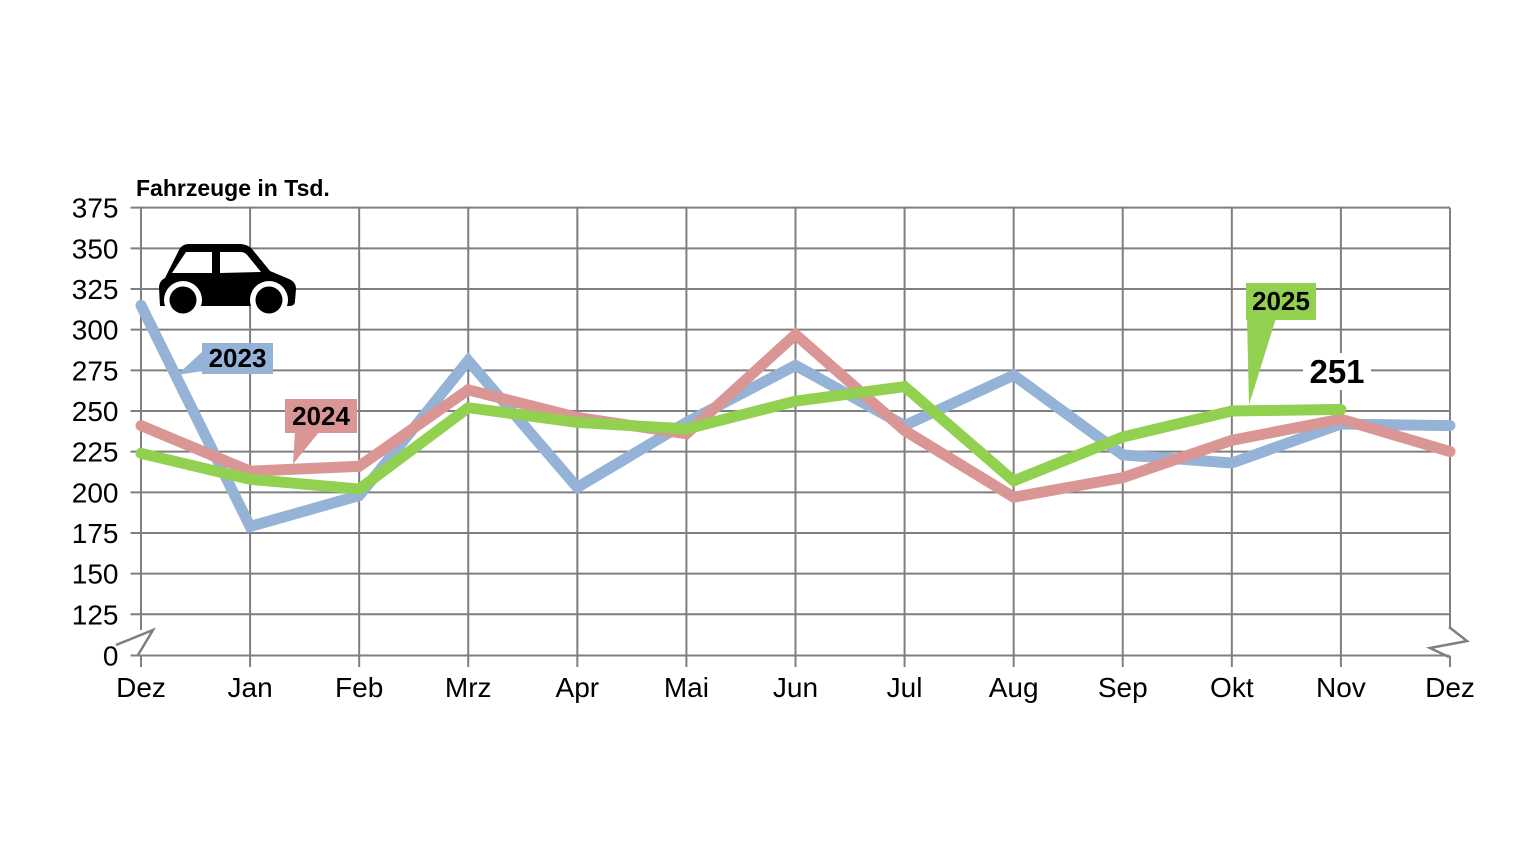 Image resolution: width=1513 pixels, height=851 pixels. Describe the element at coordinates (95, 574) in the screenshot. I see `y-tick-label: 150` at that location.